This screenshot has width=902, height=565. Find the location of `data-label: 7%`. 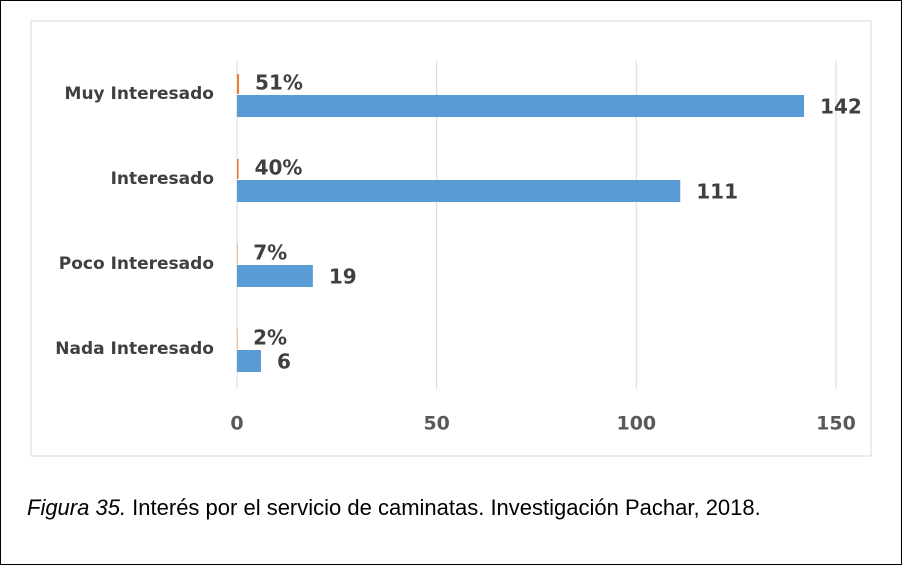

data-label: 7% is located at coordinates (270, 253).